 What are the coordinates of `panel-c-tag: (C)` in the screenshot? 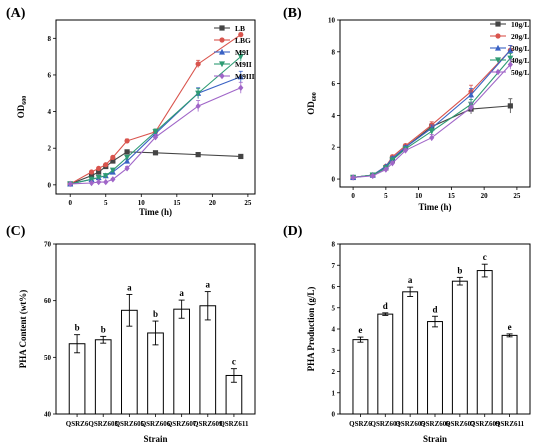 It's located at (16, 231).